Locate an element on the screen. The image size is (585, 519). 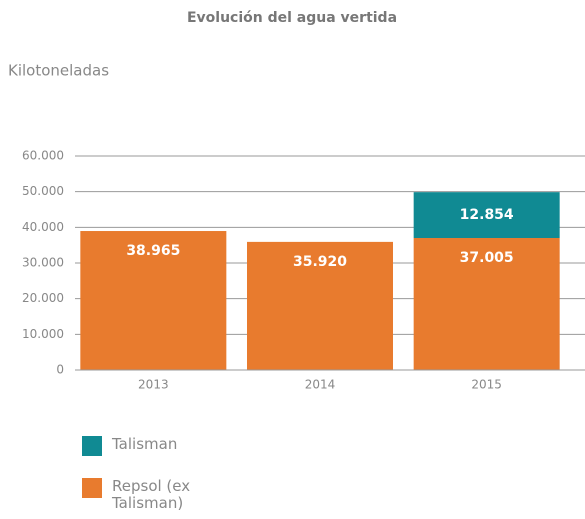
data-label: 38.965 is located at coordinates (153, 251).